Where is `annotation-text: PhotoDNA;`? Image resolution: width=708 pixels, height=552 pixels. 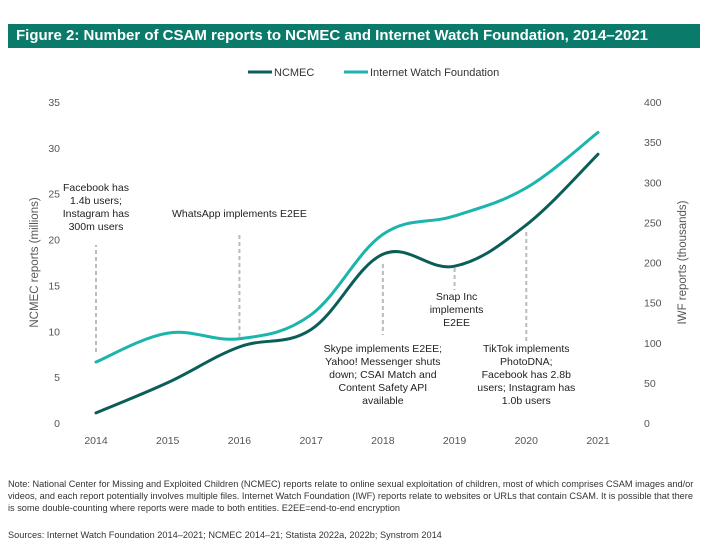
annotation-text: PhotoDNA; is located at coordinates (526, 362).